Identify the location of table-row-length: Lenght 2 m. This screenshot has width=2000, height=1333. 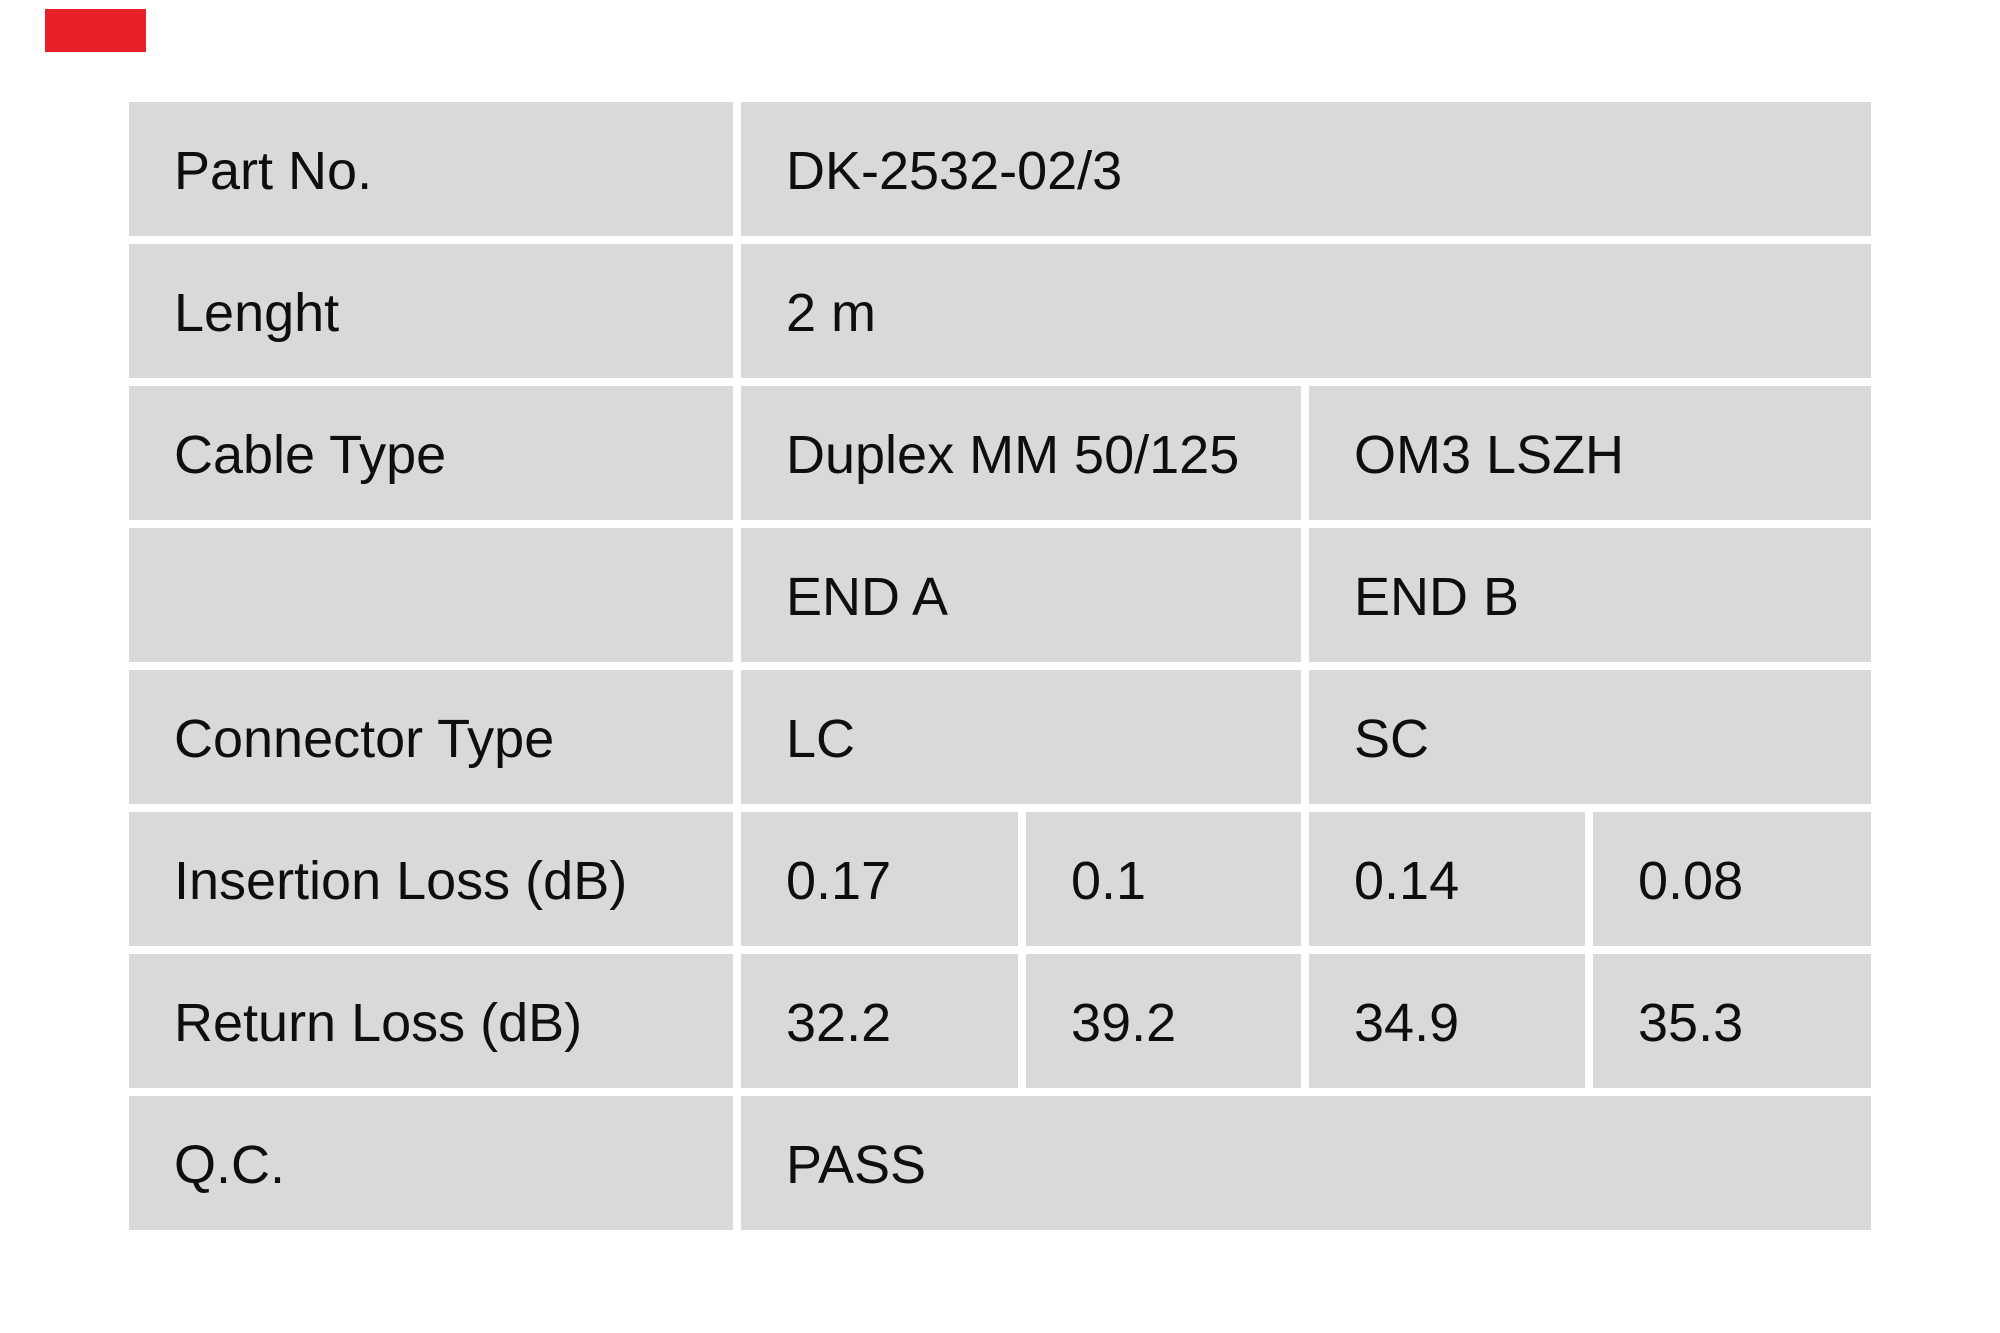
(1000, 311).